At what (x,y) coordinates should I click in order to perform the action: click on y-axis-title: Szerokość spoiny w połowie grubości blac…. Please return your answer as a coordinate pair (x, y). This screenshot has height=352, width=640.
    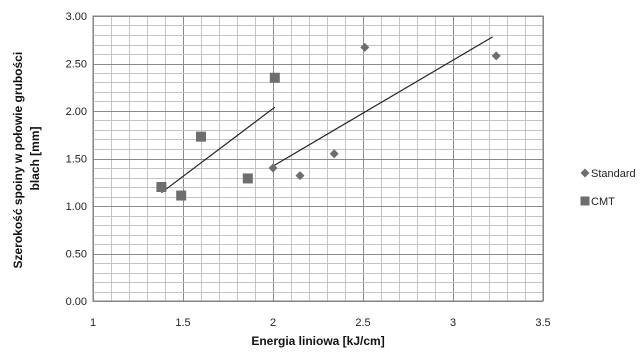
    Looking at the image, I should click on (26, 158).